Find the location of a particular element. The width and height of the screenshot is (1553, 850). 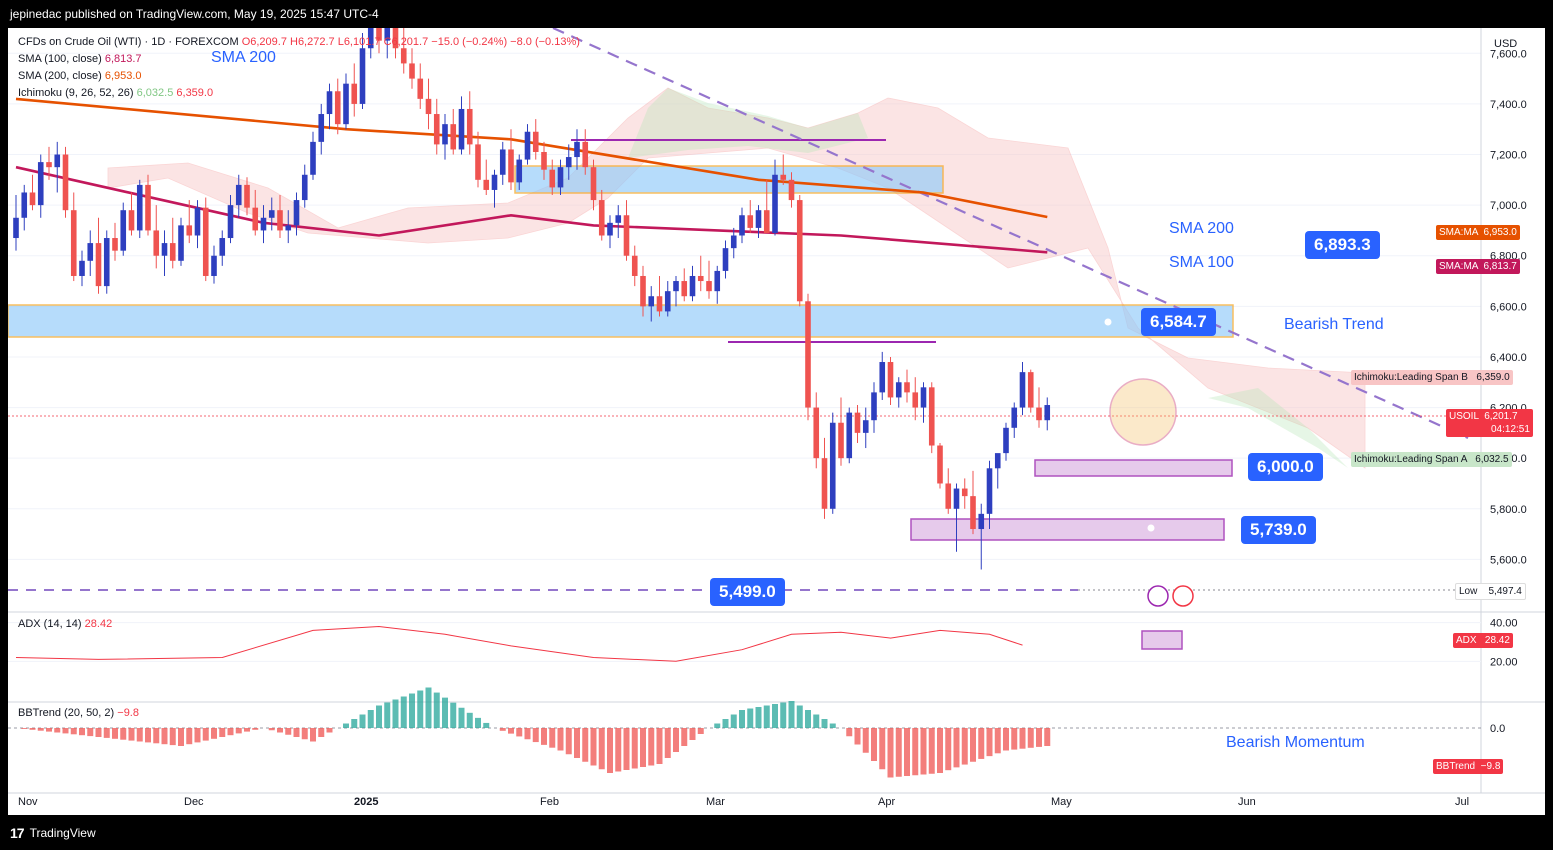

x-tick-label: 2025 is located at coordinates (366, 802).